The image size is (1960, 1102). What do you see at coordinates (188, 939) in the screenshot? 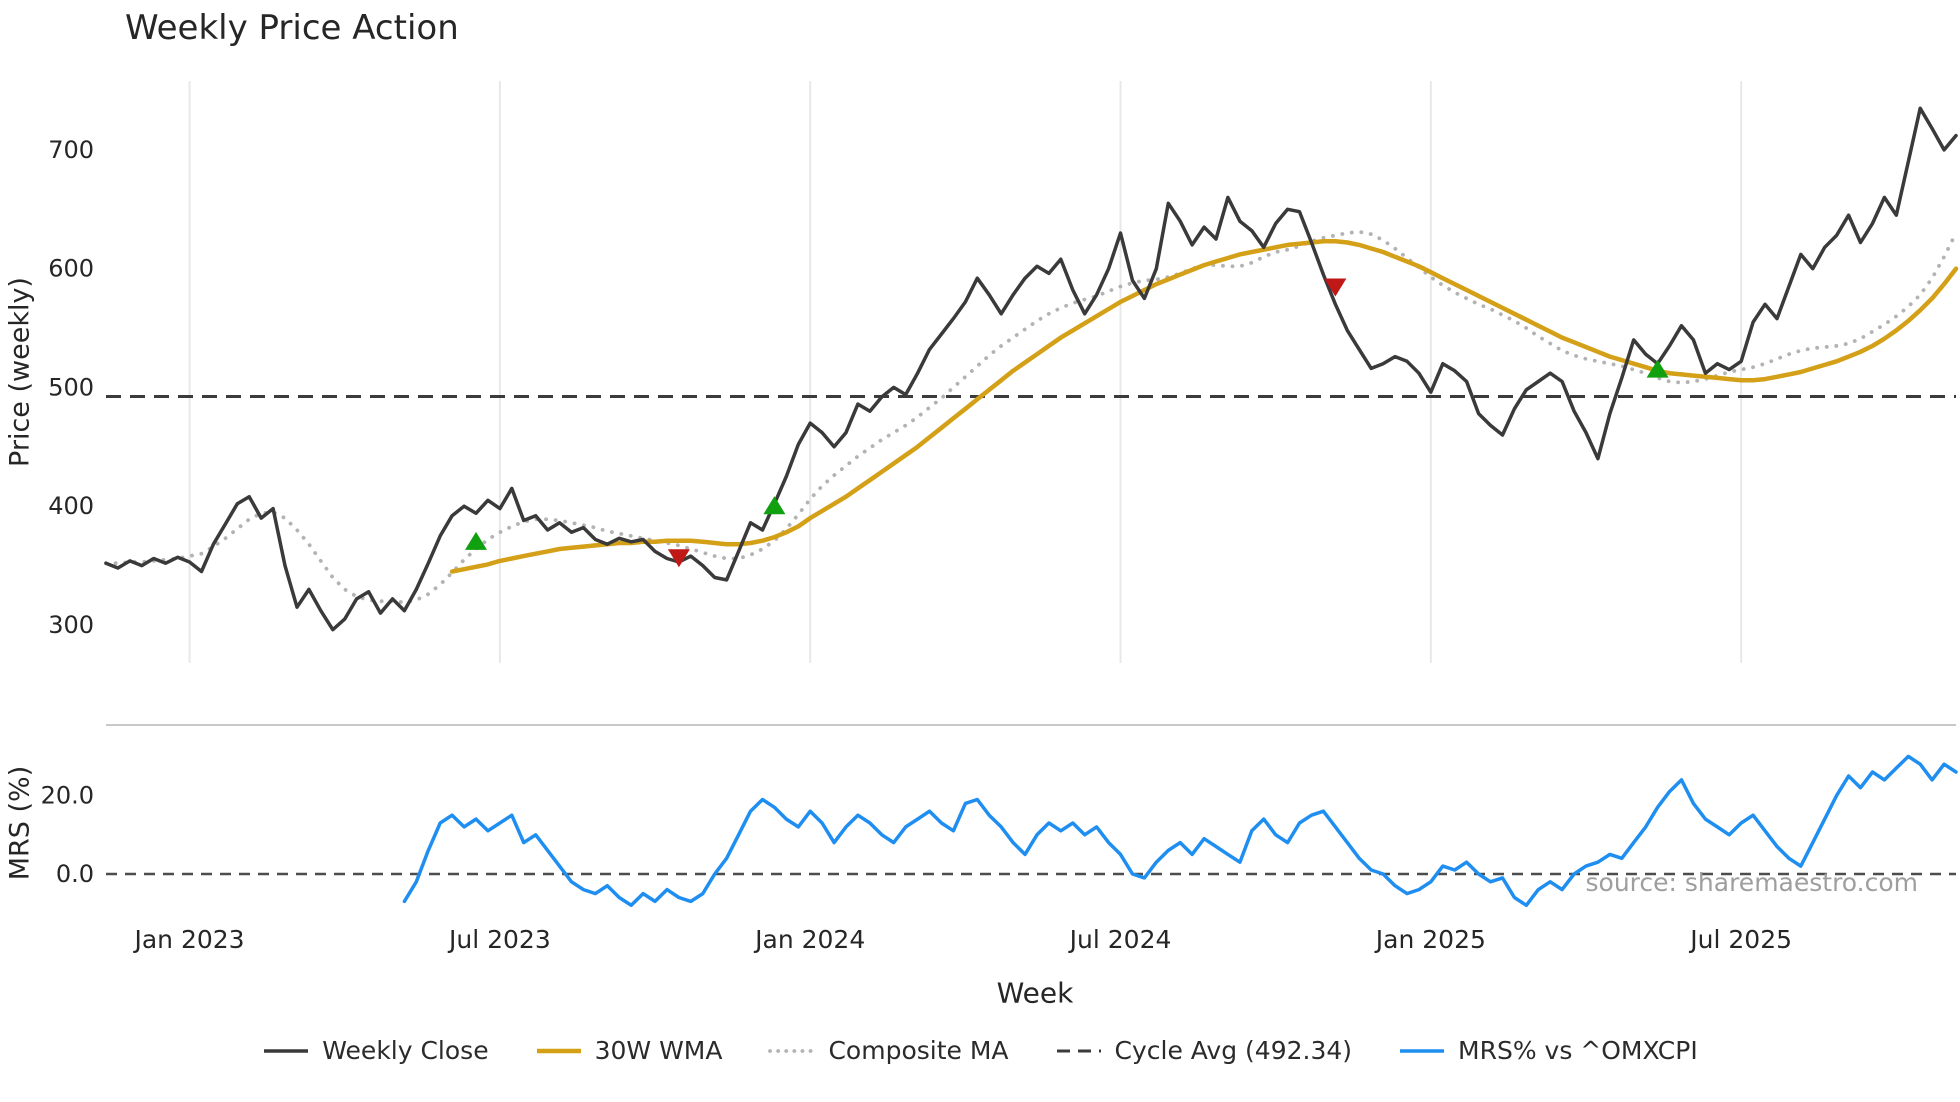
I see `x-tick-label: Jan 2023` at bounding box center [188, 939].